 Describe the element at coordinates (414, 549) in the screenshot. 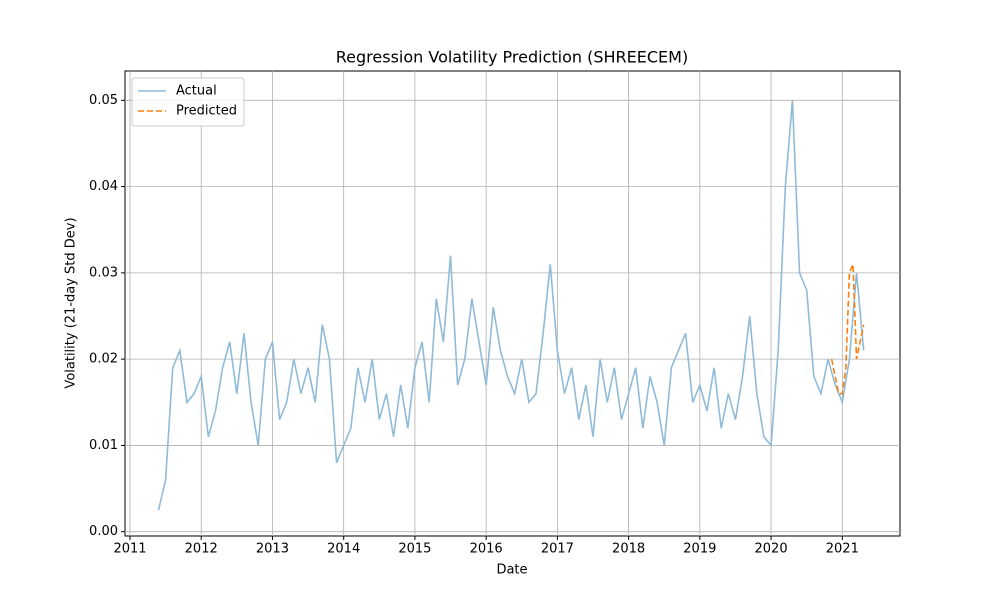

I see `x-tick-label: 2015` at that location.